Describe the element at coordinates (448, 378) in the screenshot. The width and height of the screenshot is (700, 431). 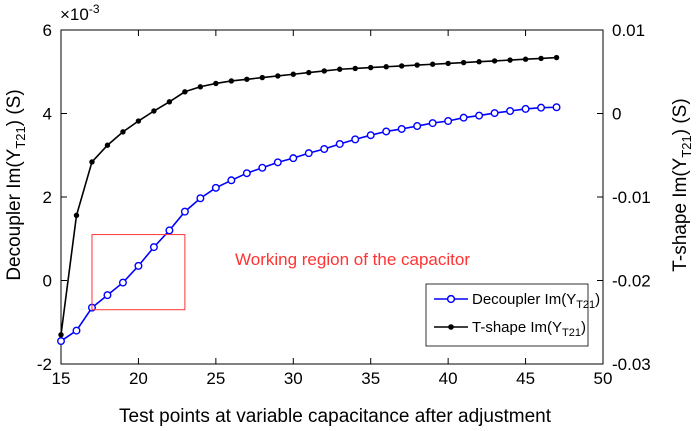
I see `x-tick-label: 40` at that location.